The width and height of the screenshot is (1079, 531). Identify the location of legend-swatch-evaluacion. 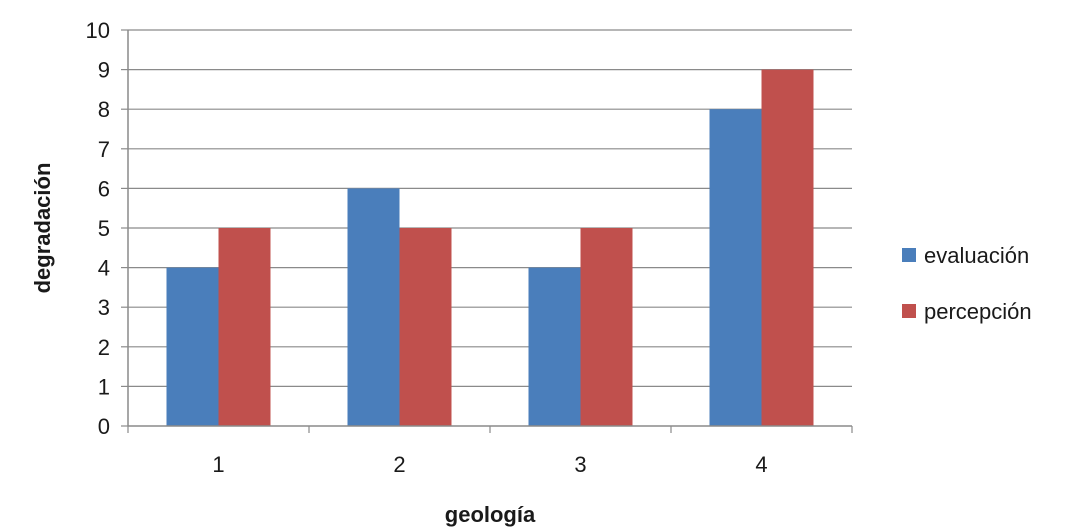
(909, 255).